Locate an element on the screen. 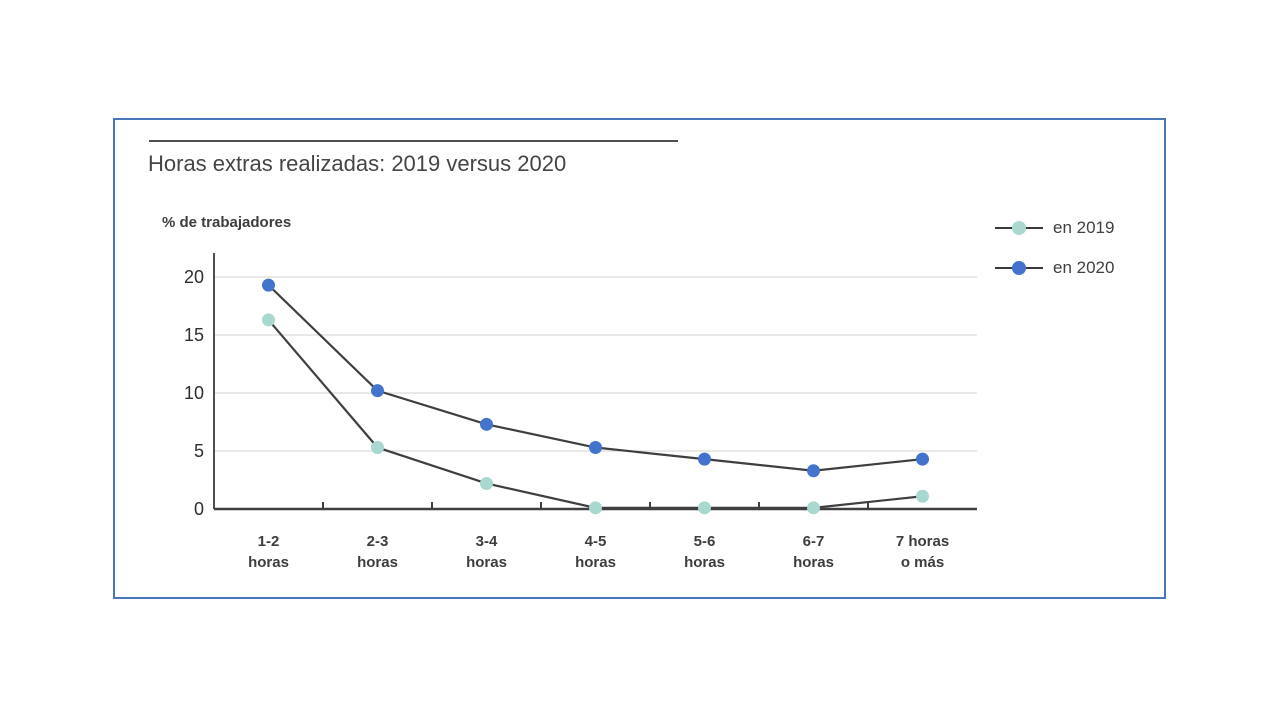  data-point-en-2020-6-7-horas is located at coordinates (813, 471).